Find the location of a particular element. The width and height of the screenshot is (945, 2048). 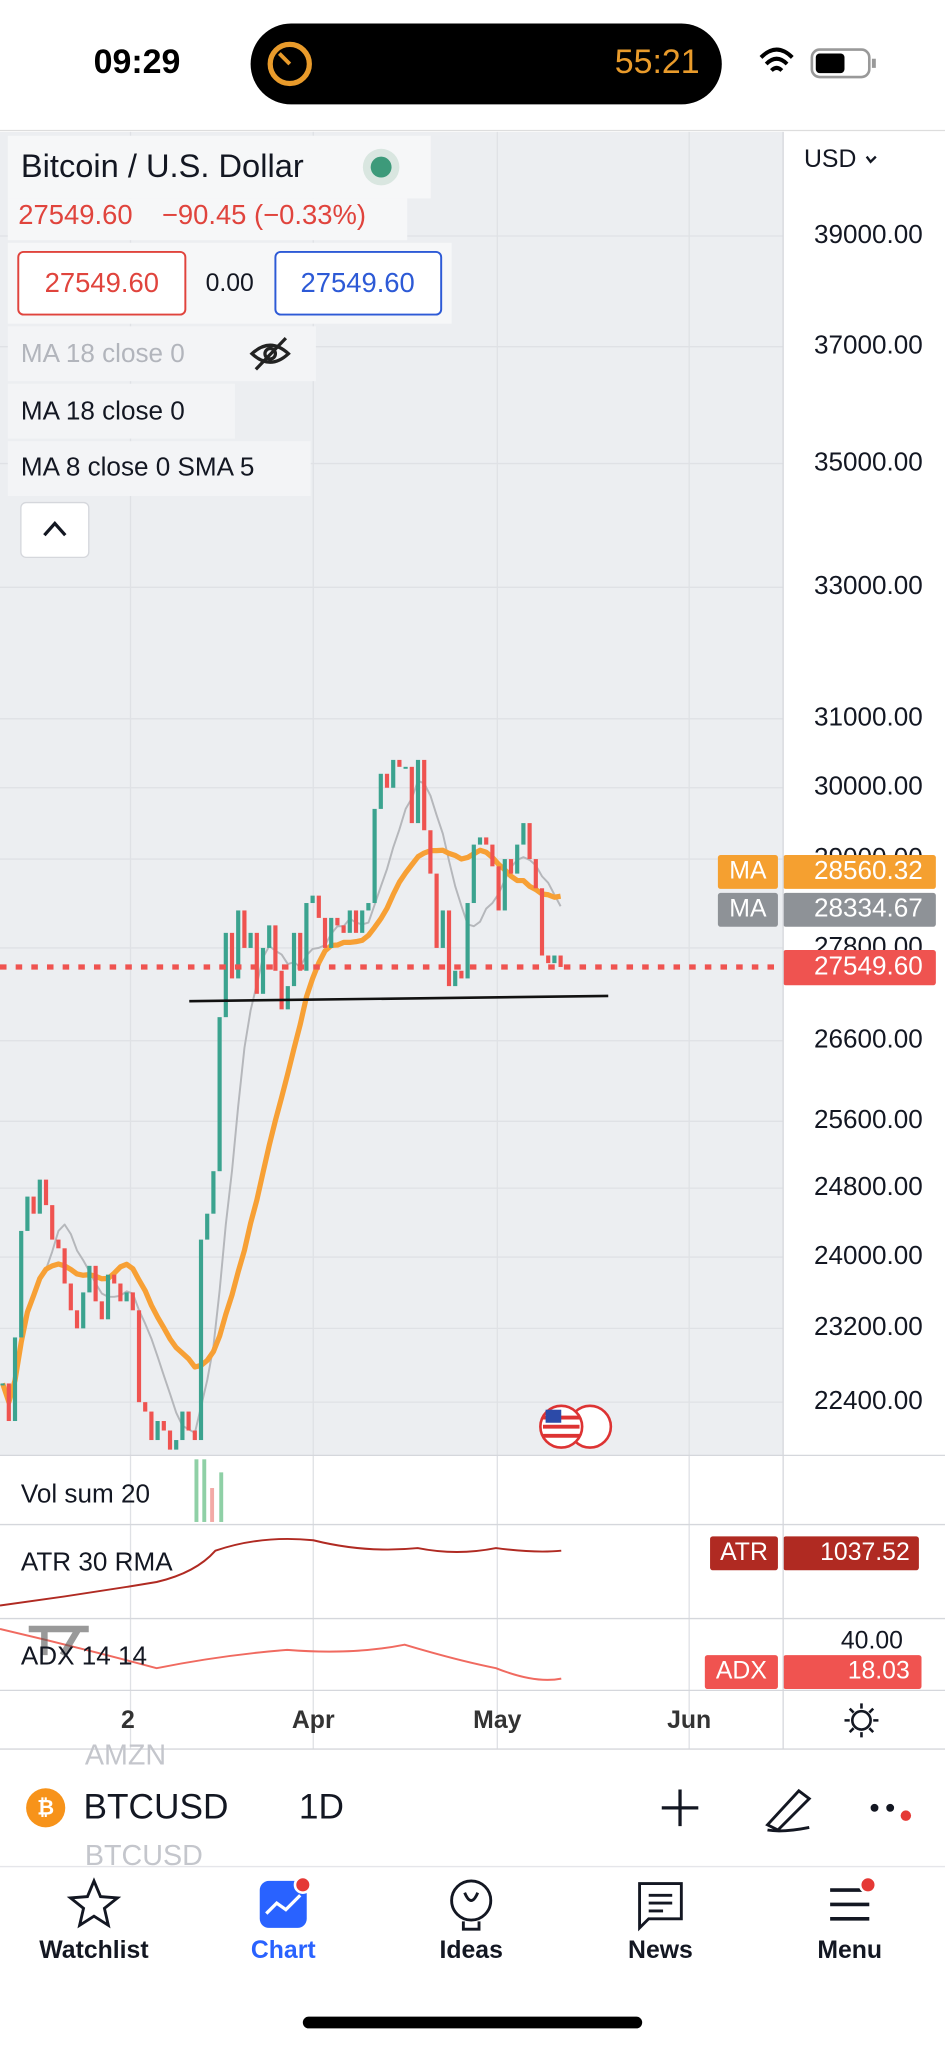

timer-hand is located at coordinates (284, 59).